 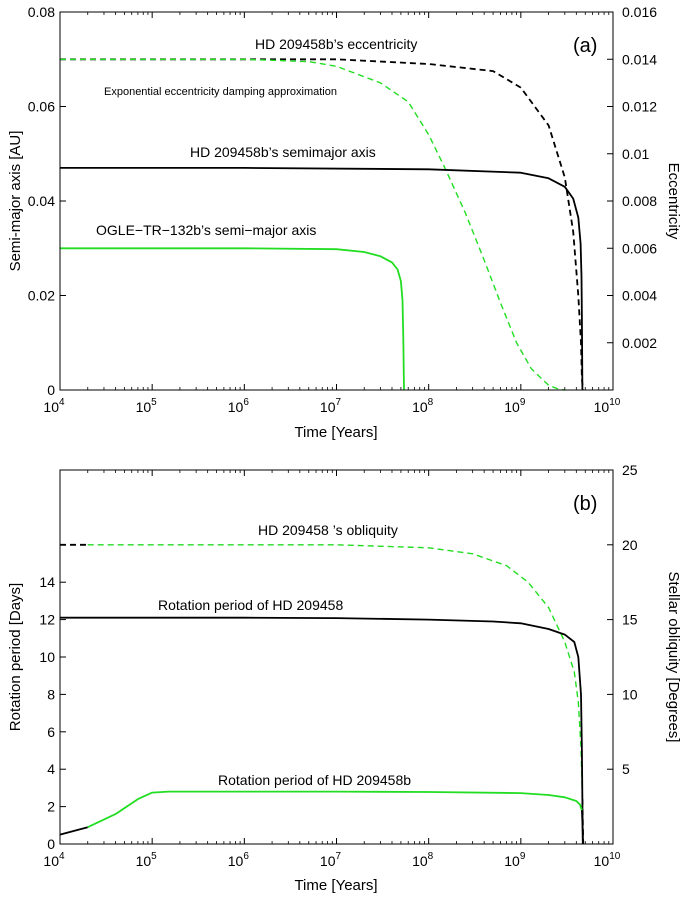 What do you see at coordinates (630, 470) in the screenshot?
I see `y2-tick-label: 25` at bounding box center [630, 470].